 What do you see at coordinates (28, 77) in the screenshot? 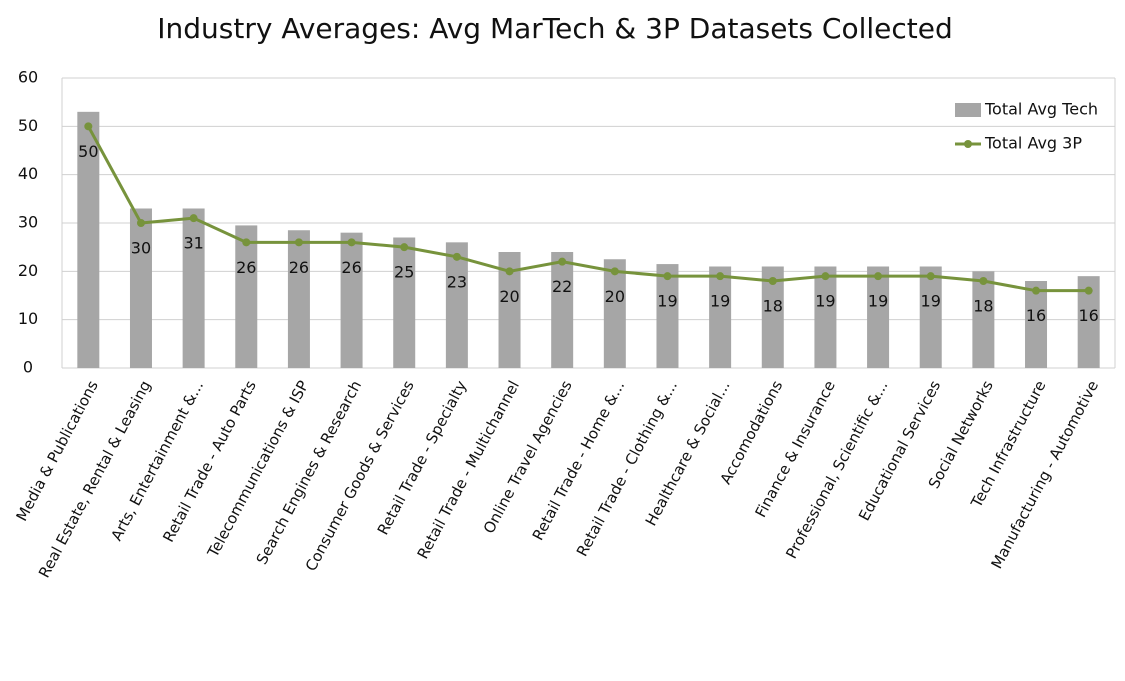
I see `y-tick-label: 60` at bounding box center [28, 77].